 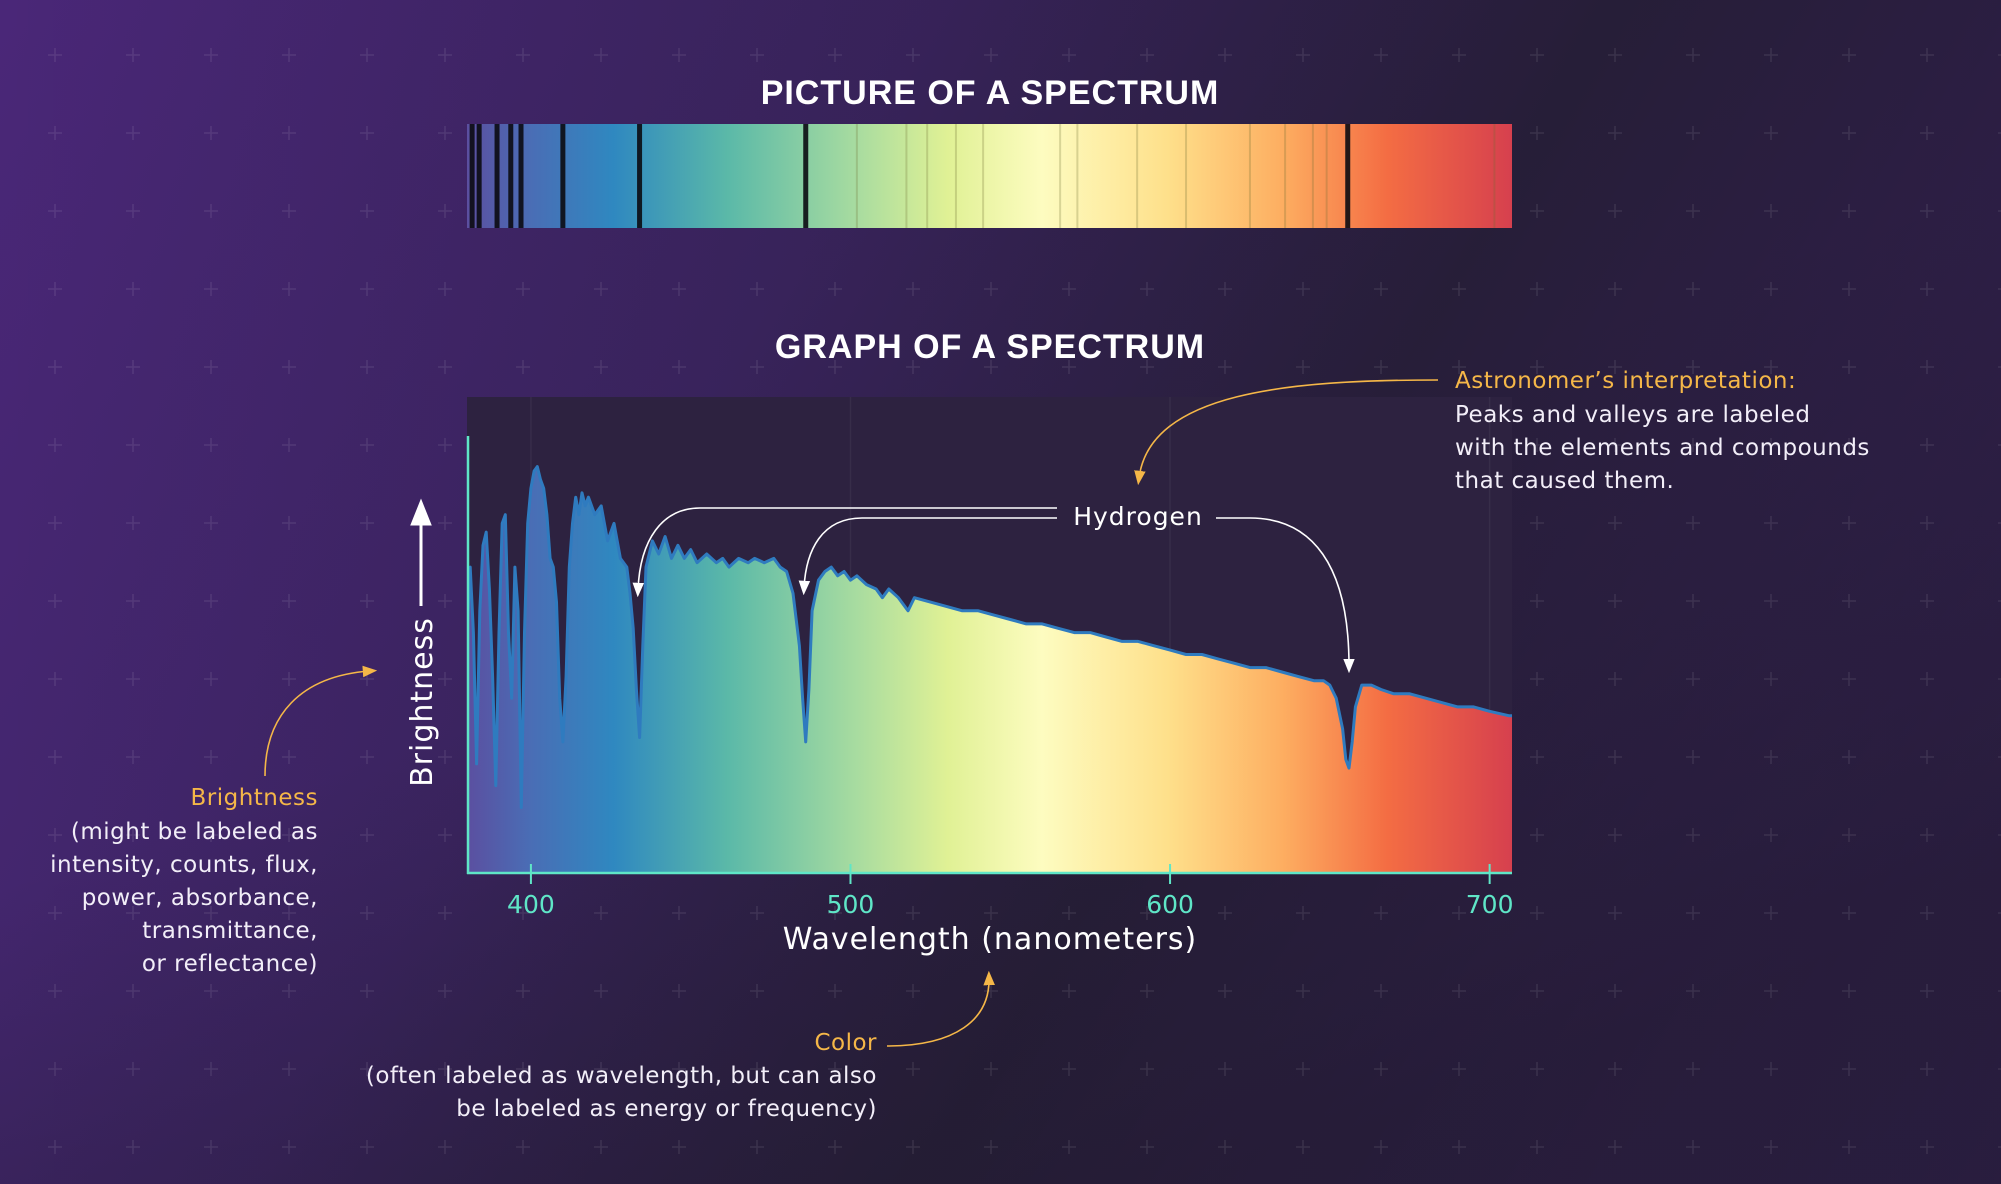 I want to click on interpretation-line: that caused them., so click(x=1564, y=481).